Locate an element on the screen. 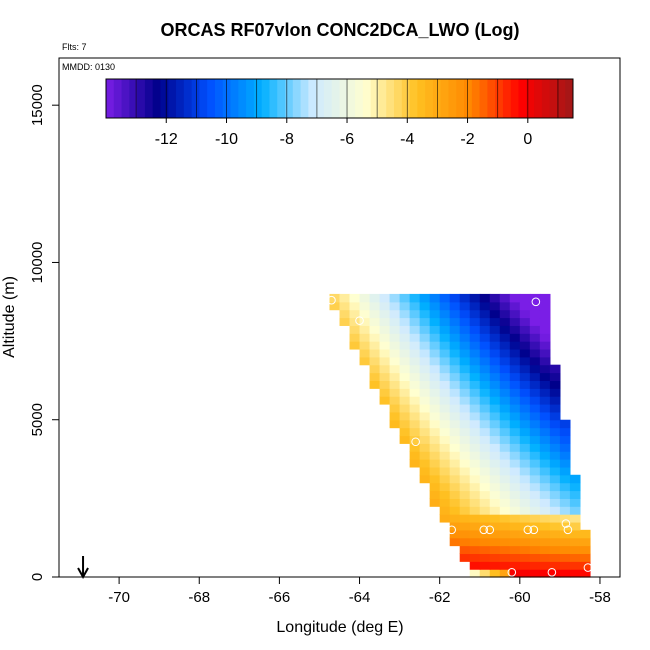 The height and width of the screenshot is (650, 650). colorbar-tick-label: -12 is located at coordinates (166, 139).